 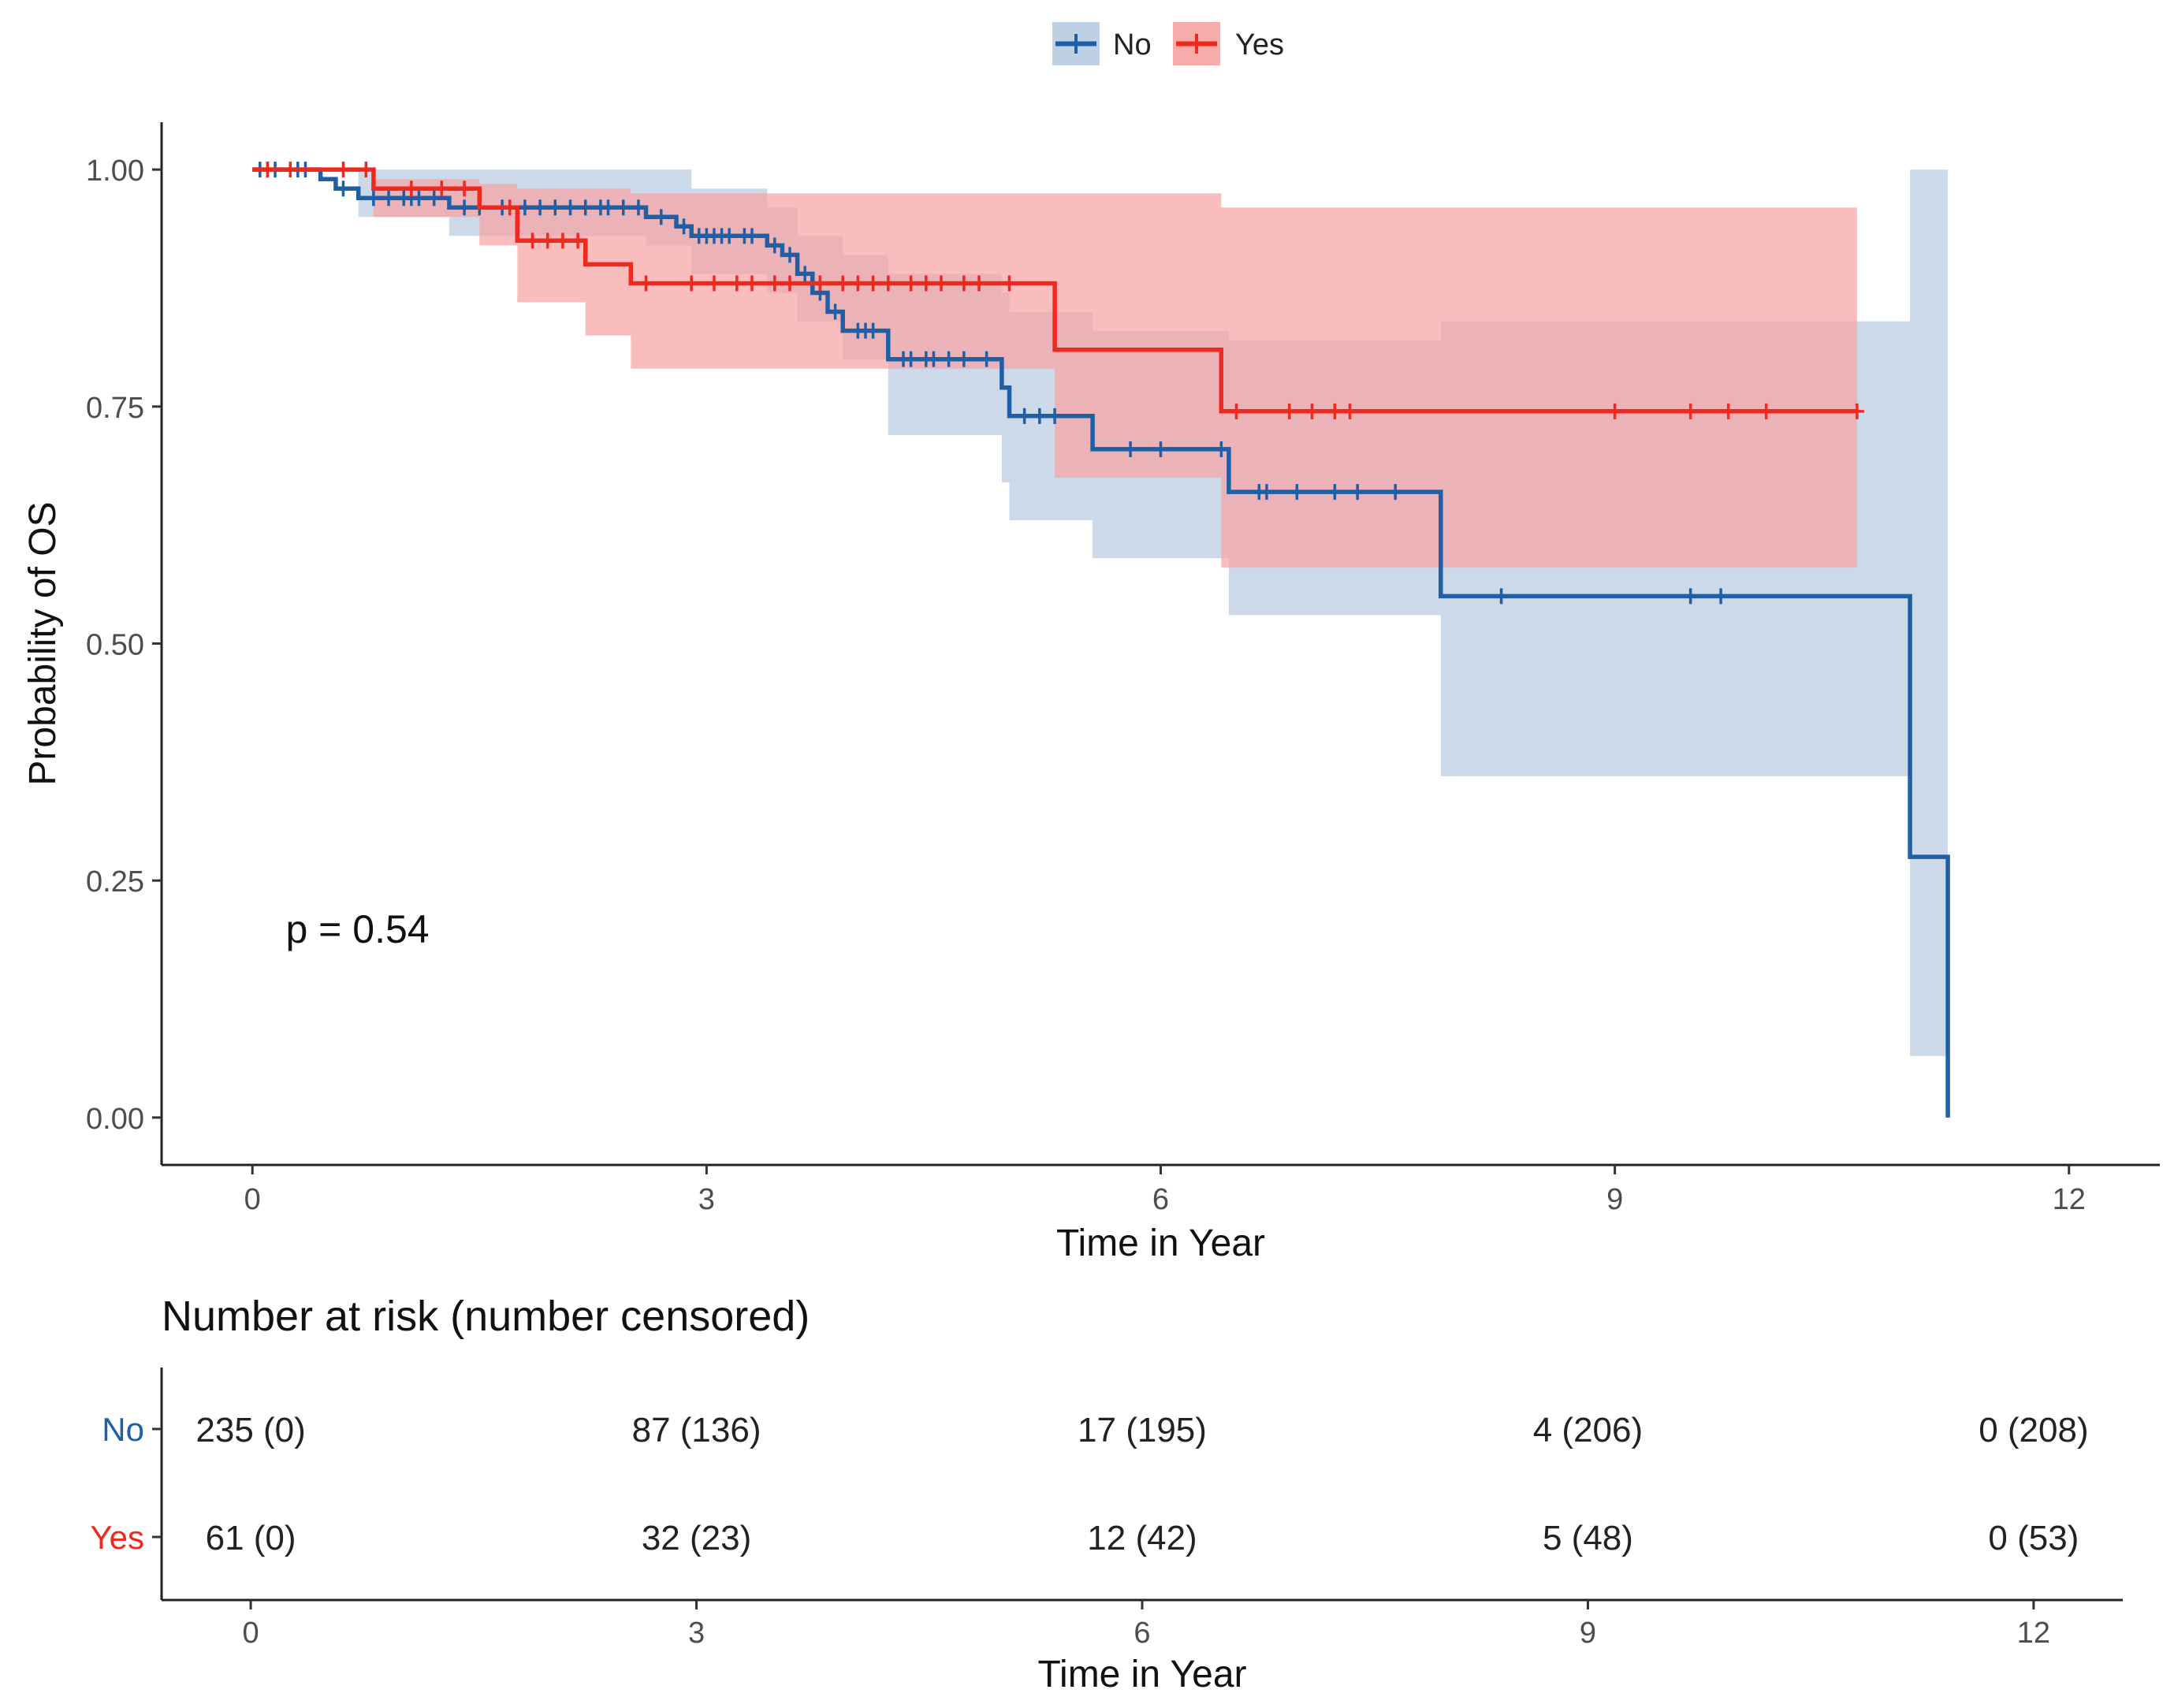 I want to click on risk-cell-no: 4 (206), so click(x=1588, y=1430).